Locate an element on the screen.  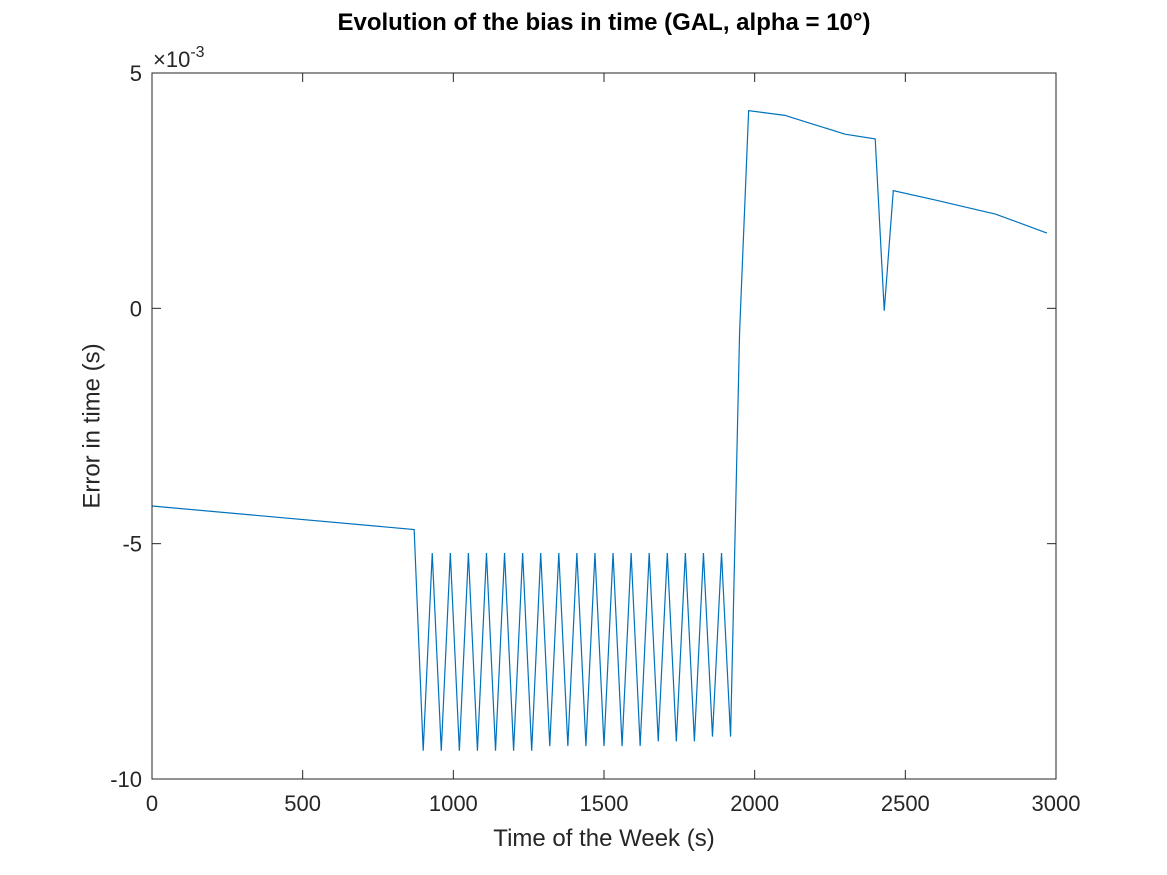
x-tick-label: 500 is located at coordinates (302, 803).